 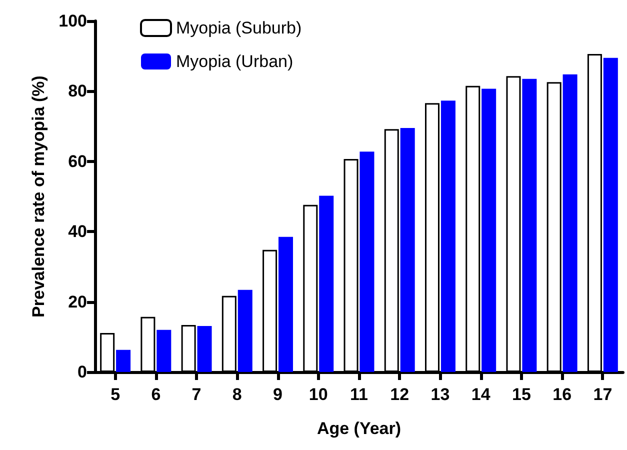 I want to click on x-tick-label: 13, so click(x=440, y=394).